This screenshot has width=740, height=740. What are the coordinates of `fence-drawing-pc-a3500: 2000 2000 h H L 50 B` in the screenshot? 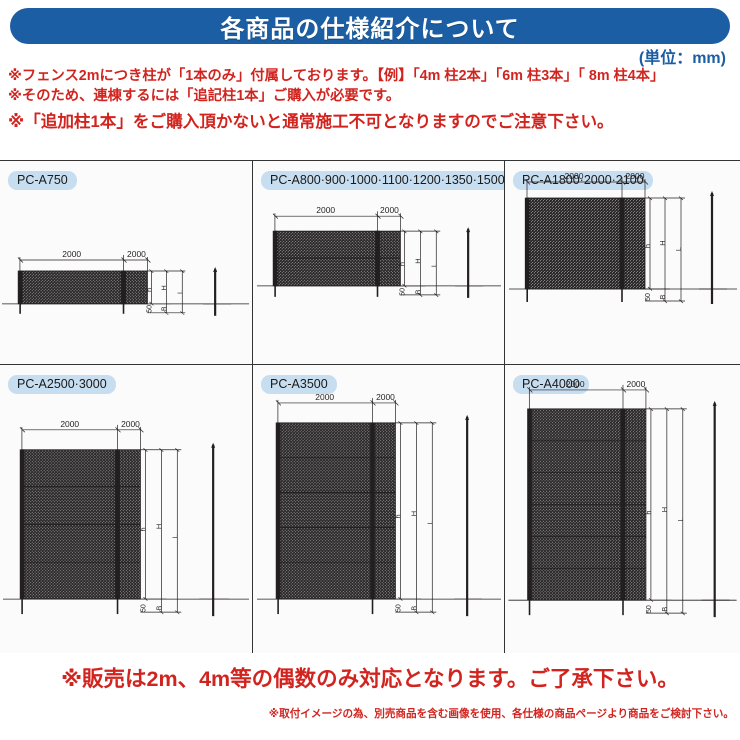 It's located at (379, 504).